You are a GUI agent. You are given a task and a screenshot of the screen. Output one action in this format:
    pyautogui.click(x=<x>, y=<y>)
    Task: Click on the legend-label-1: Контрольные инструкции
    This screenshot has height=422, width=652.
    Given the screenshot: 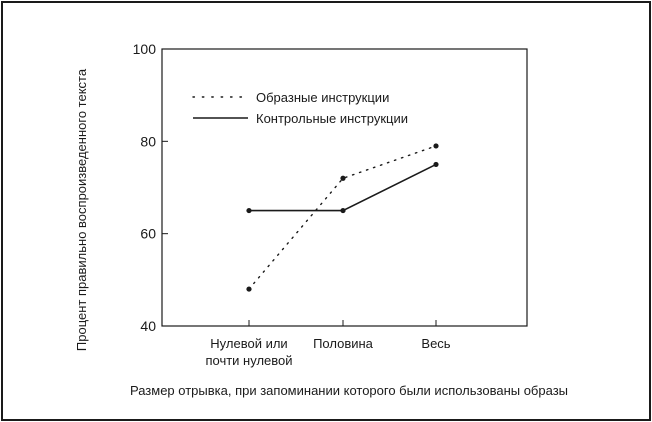 What is the action you would take?
    pyautogui.click(x=332, y=118)
    